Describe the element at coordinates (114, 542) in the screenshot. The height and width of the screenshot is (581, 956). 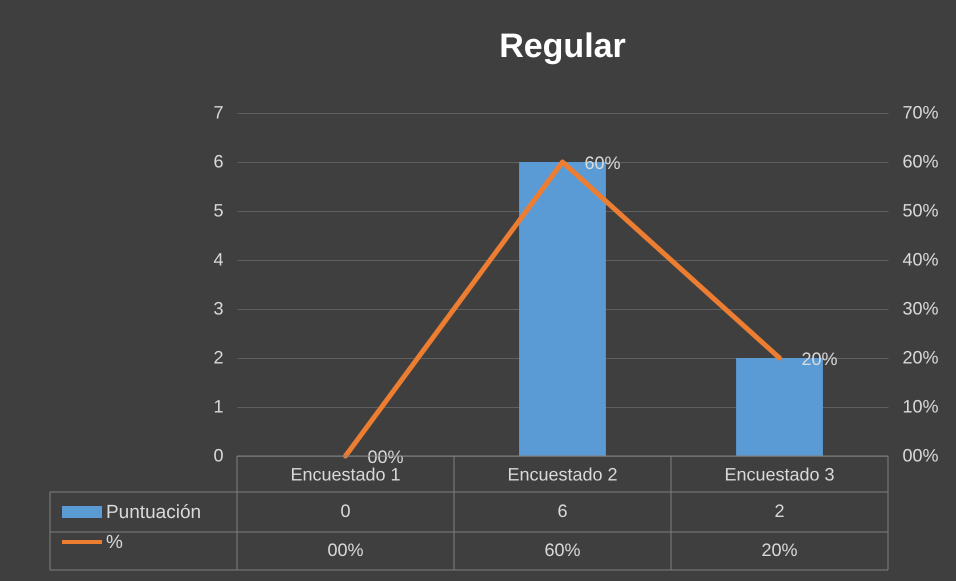
I see `legend-label: %` at that location.